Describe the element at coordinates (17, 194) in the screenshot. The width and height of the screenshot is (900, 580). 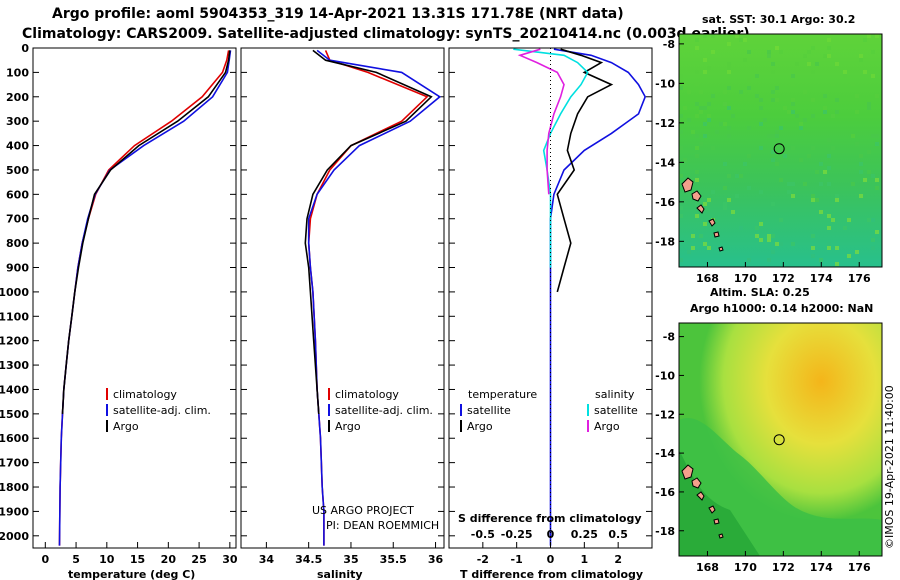
I see `depth-tick-label: 600` at that location.